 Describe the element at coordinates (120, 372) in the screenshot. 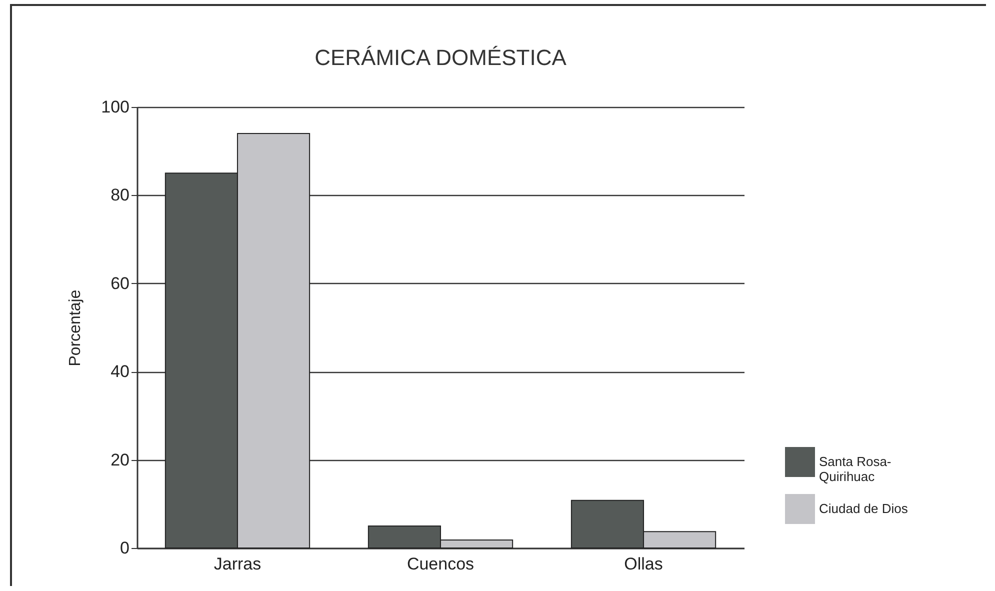

I see `y-tick-label: 40` at that location.